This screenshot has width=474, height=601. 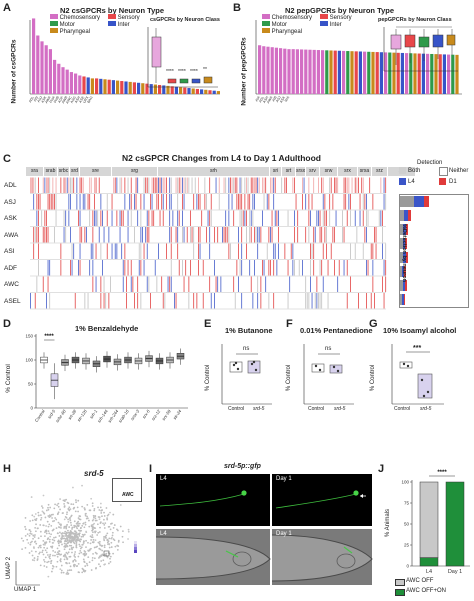 What do you see at coordinates (36, 98) in the screenshot?
I see `panel-a-tick-label: ASI` at bounding box center [36, 98].